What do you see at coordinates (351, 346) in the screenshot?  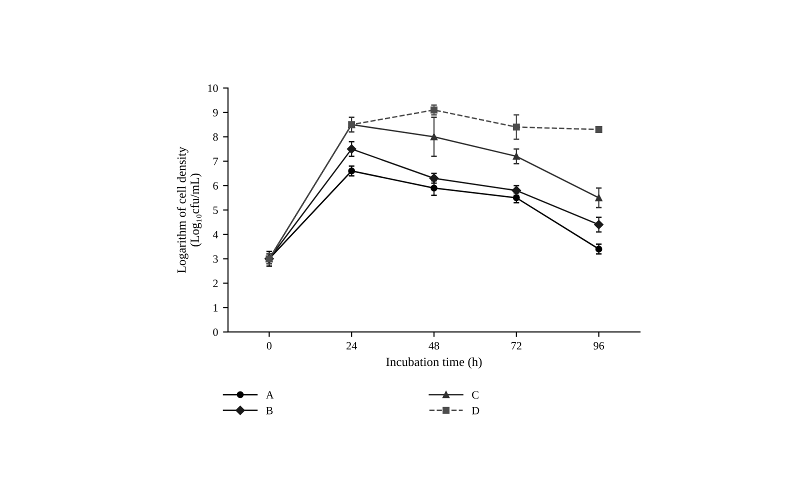 I see `x-tick-label: 24` at bounding box center [351, 346].